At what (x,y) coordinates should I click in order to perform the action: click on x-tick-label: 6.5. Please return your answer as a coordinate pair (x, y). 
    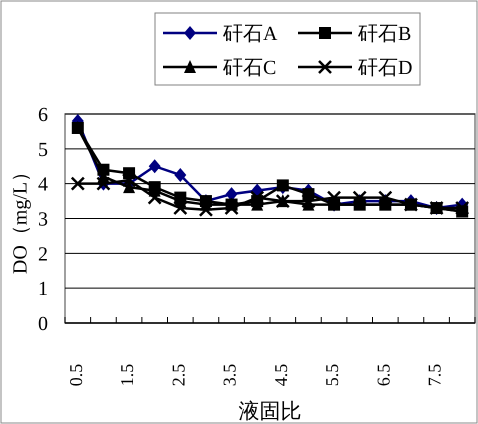
    Looking at the image, I should click on (383, 375).